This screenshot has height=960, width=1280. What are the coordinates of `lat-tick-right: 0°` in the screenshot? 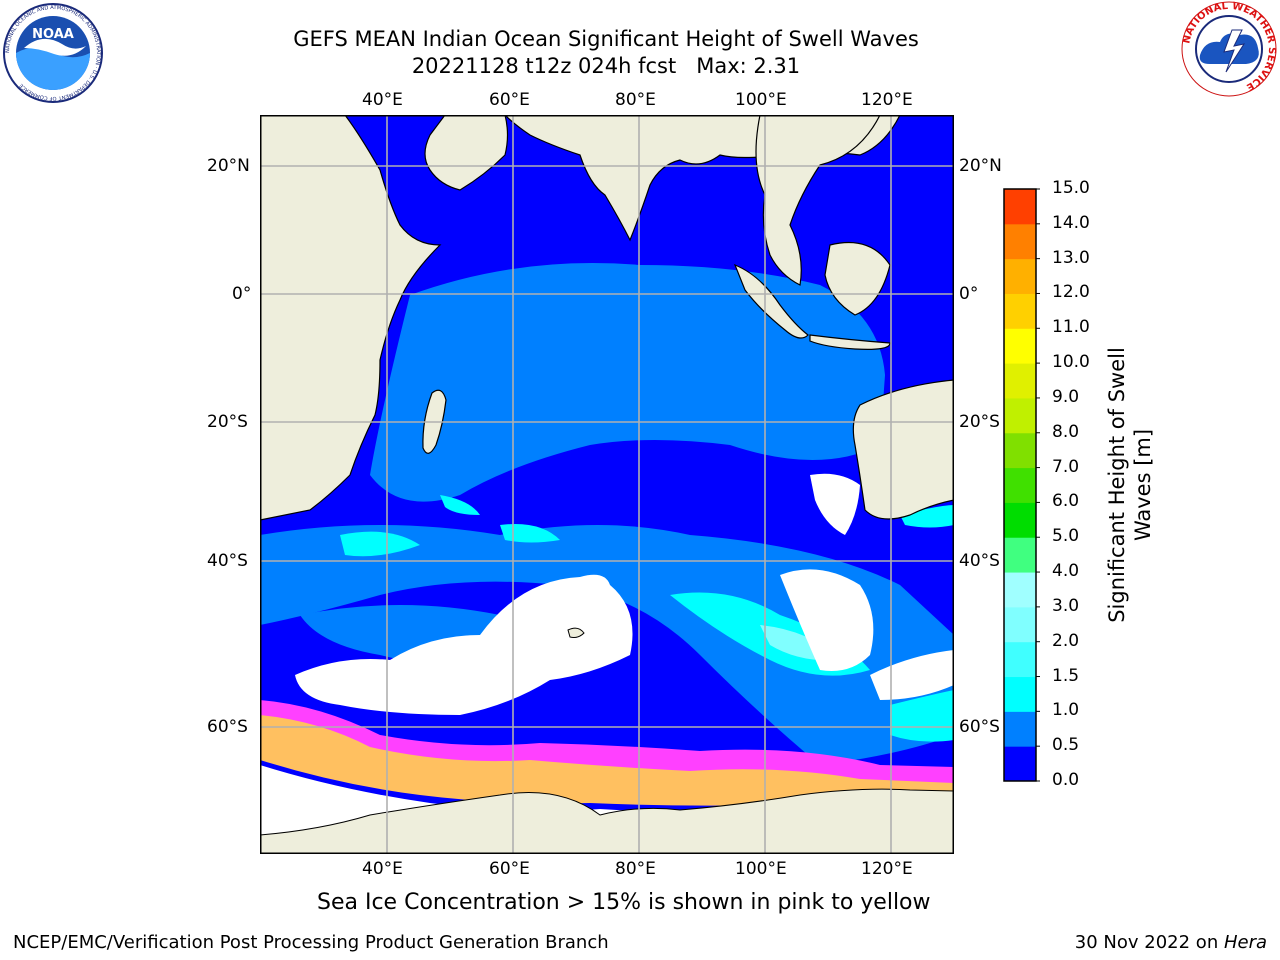 It's located at (969, 294).